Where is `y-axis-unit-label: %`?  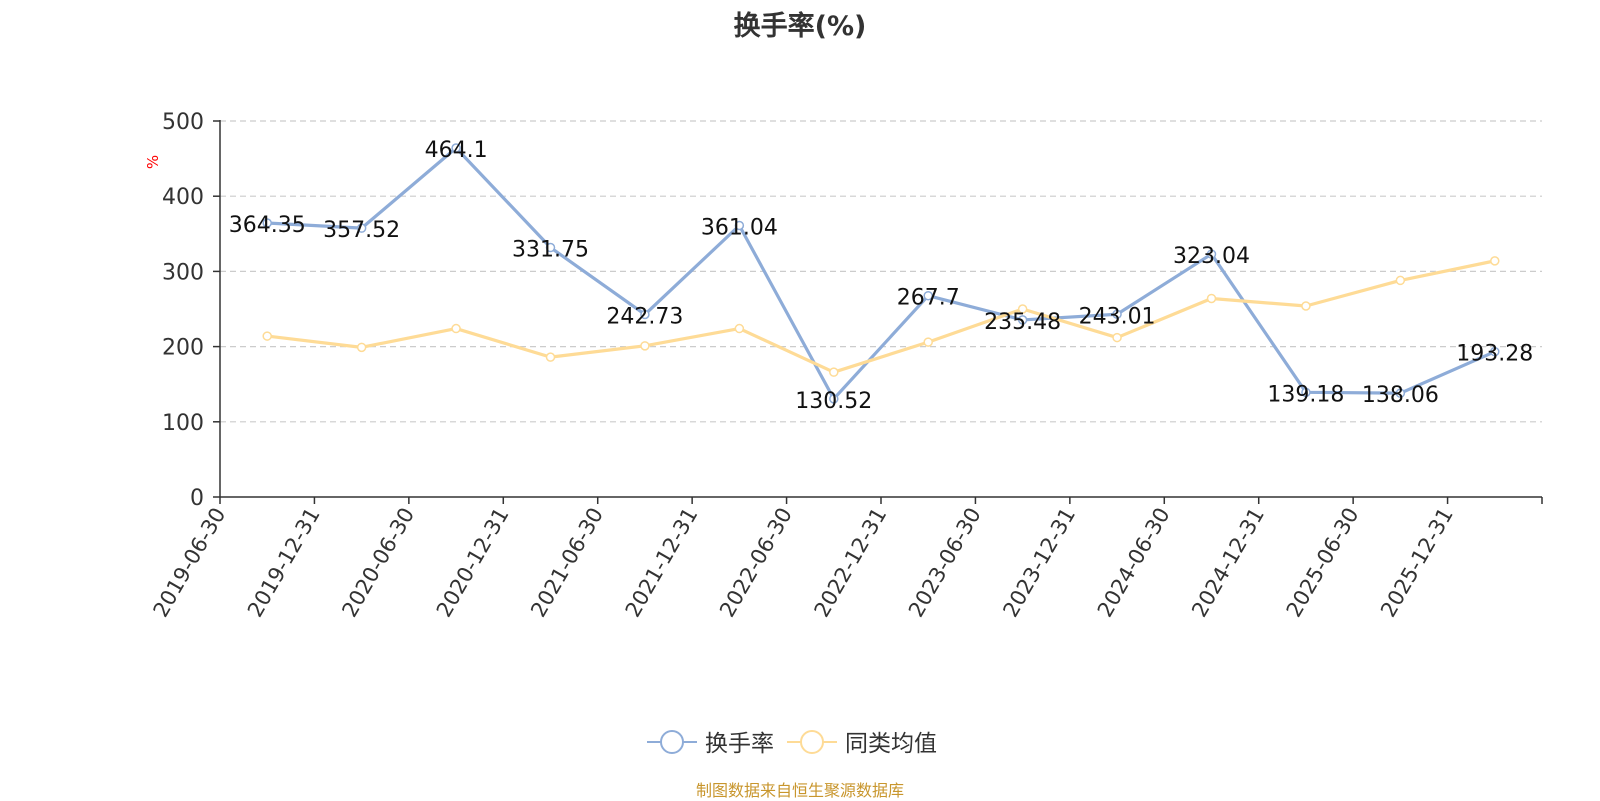
y-axis-unit-label: % is located at coordinates (153, 162).